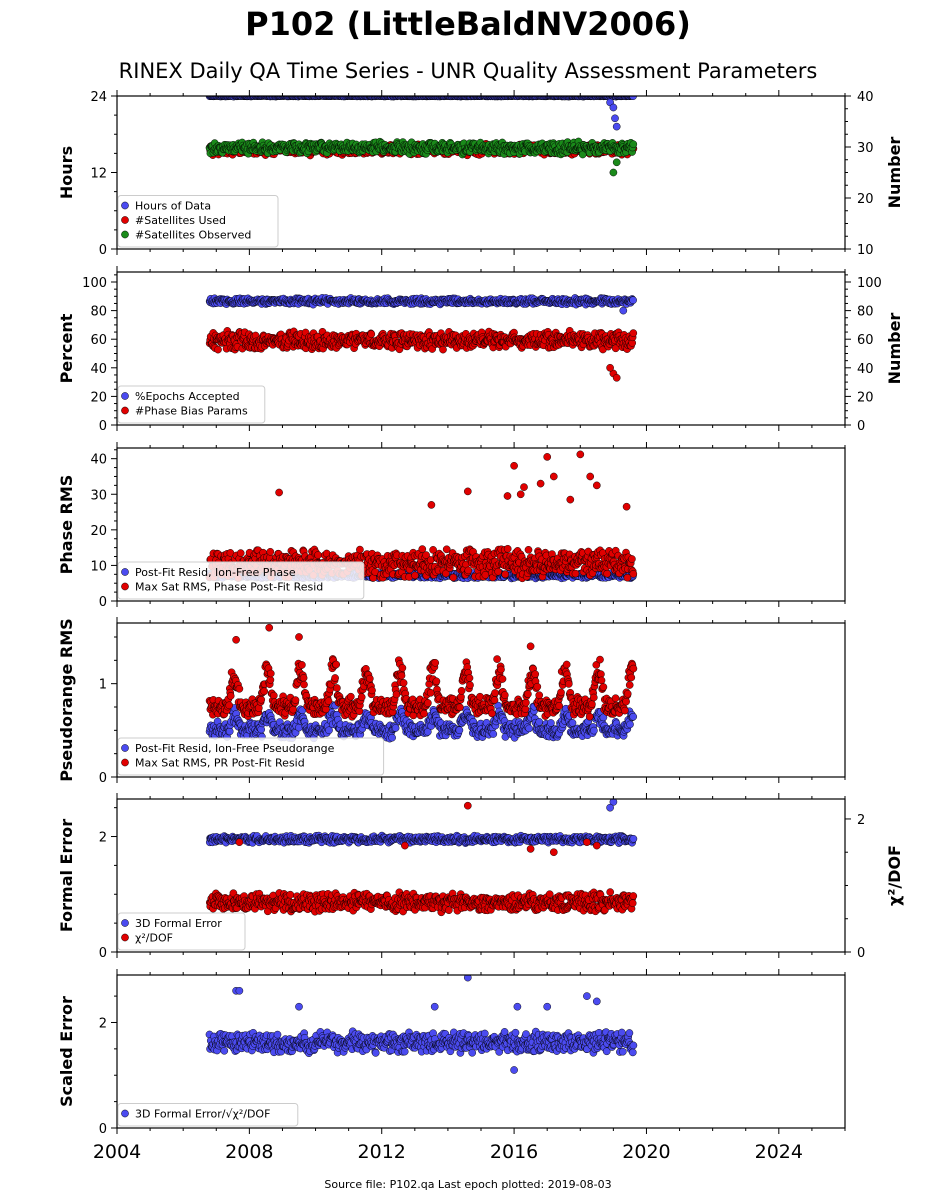 The image size is (937, 1200). I want to click on y-tick-label: 80, so click(98, 312).